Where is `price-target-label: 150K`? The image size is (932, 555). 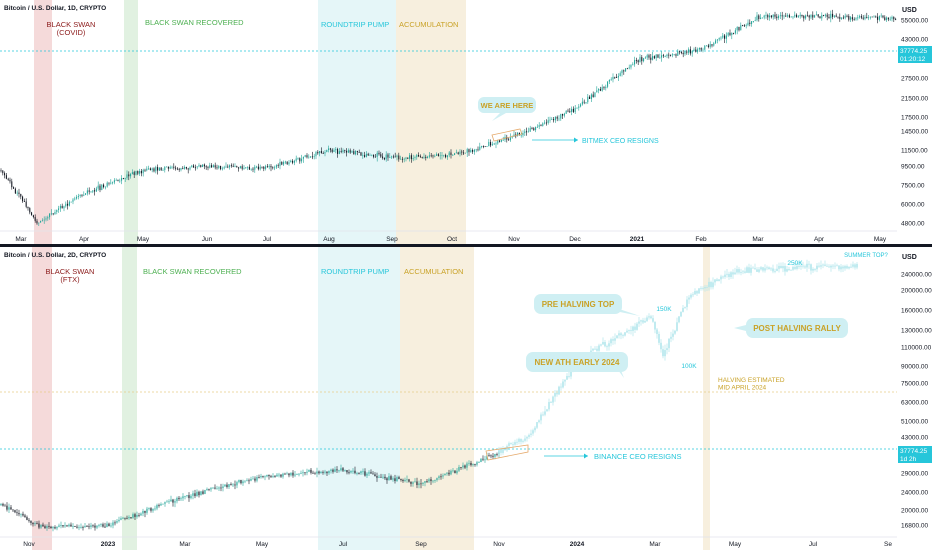 price-target-label: 150K is located at coordinates (664, 309).